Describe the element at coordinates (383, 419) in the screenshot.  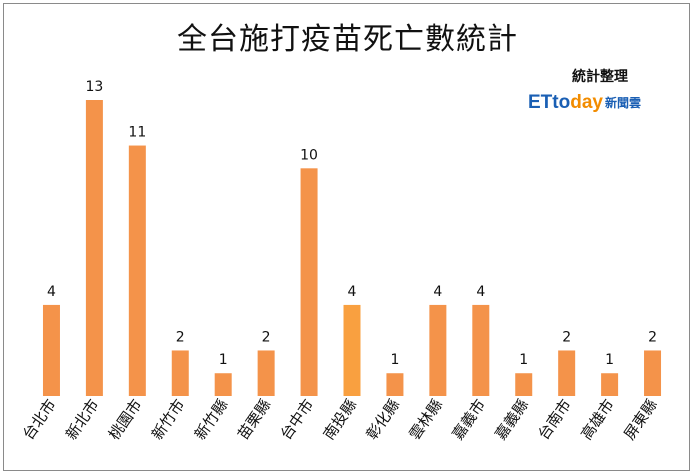
I see `category-label-8: 彰化縣` at that location.